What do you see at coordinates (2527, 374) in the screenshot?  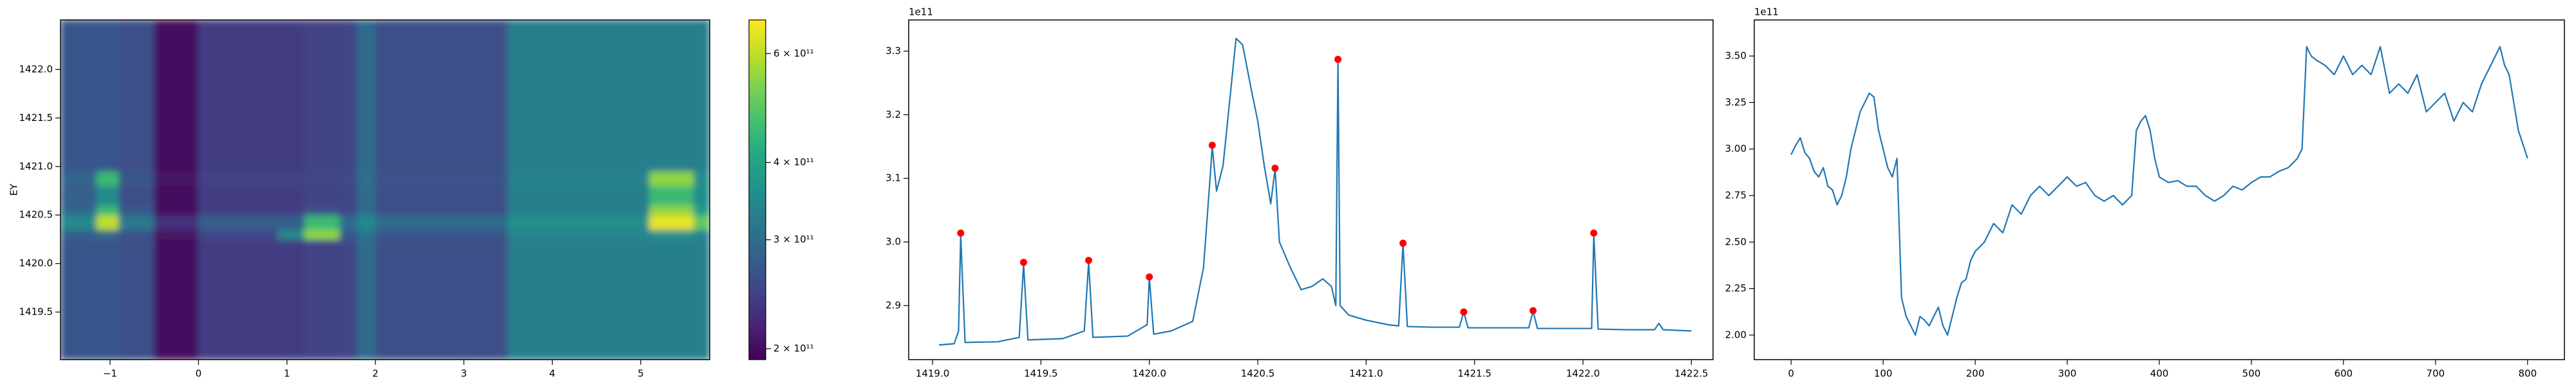 I see `x-tick-label: 800` at bounding box center [2527, 374].